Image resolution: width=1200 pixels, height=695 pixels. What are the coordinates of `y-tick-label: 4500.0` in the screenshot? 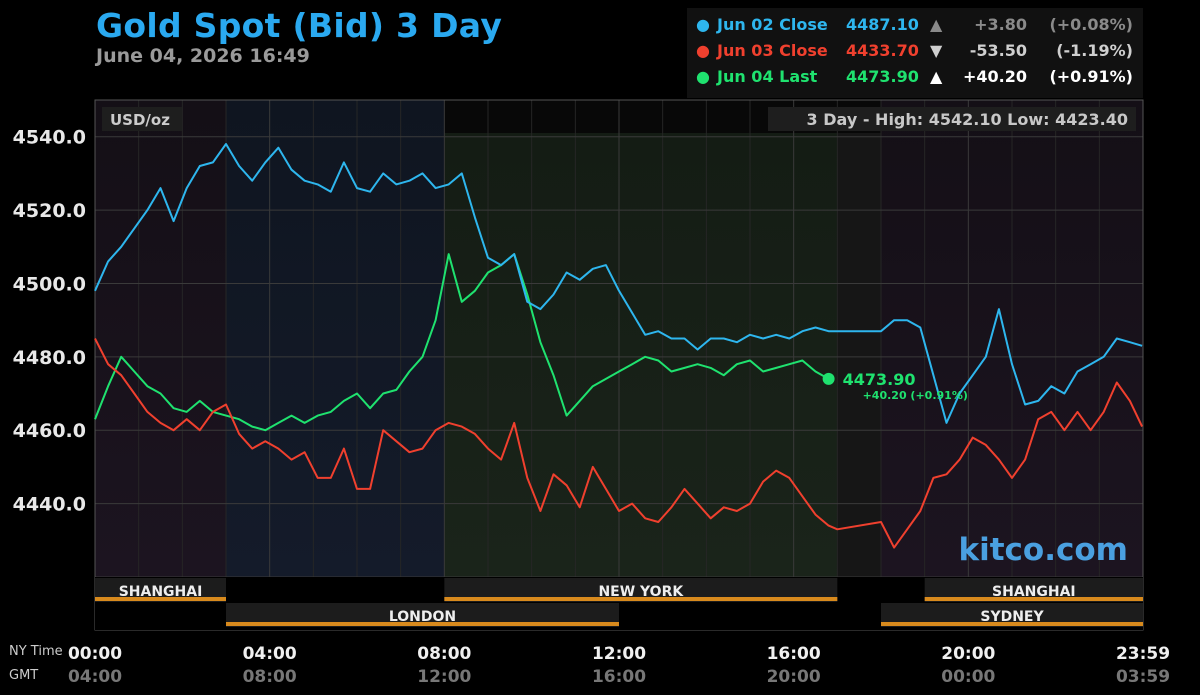 It's located at (49, 284).